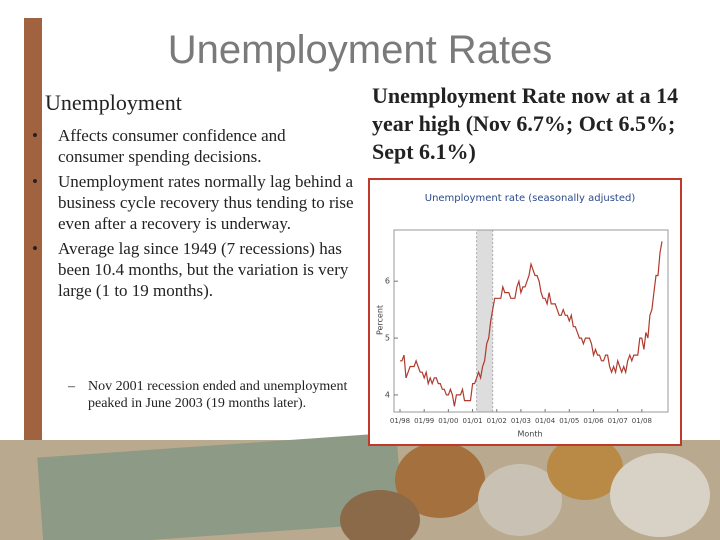 This screenshot has height=540, width=720. What do you see at coordinates (424, 421) in the screenshot?
I see `x-tick-label: 01/99` at bounding box center [424, 421].